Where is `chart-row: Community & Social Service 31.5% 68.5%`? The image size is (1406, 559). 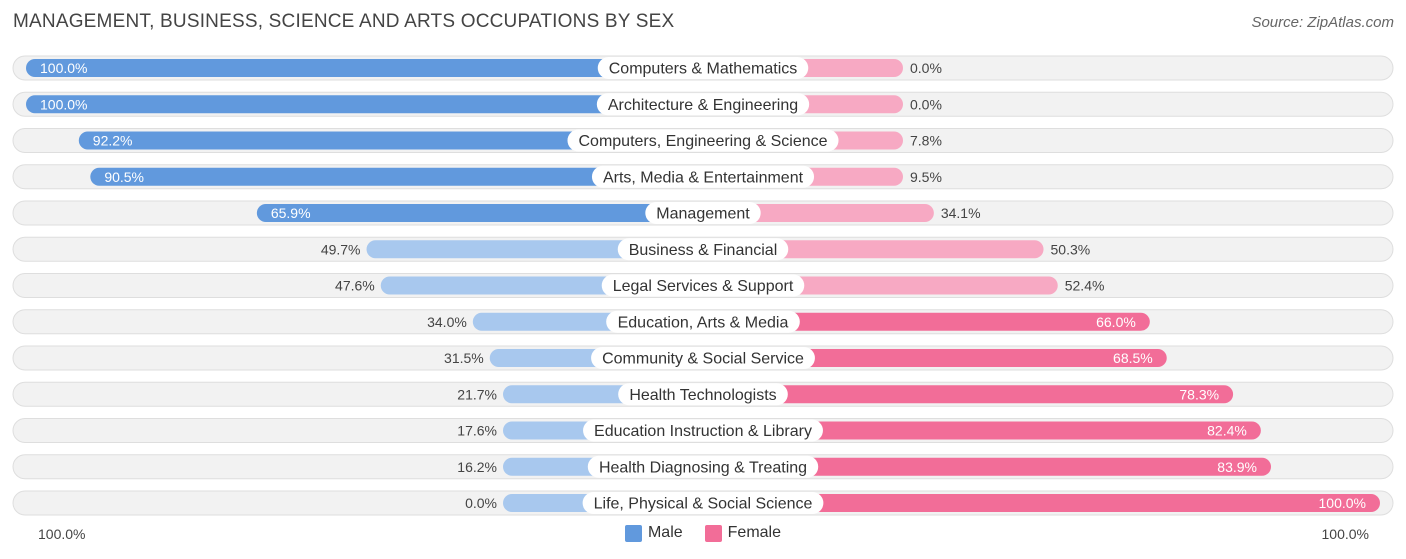 chart-row: Community & Social Service 31.5% 68.5% is located at coordinates (703, 358).